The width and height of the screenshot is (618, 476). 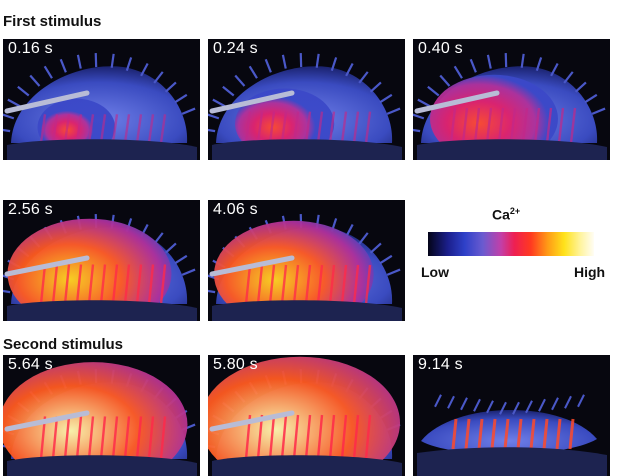 What do you see at coordinates (440, 48) in the screenshot?
I see `time-label-3: 0.40 s` at bounding box center [440, 48].